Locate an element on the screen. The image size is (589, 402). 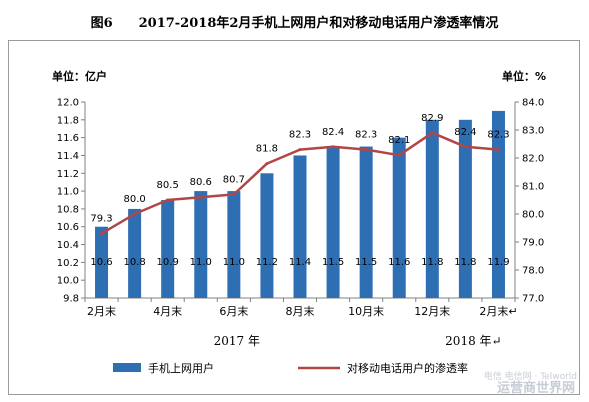
bar-value-label: 10.8 is located at coordinates (134, 262).